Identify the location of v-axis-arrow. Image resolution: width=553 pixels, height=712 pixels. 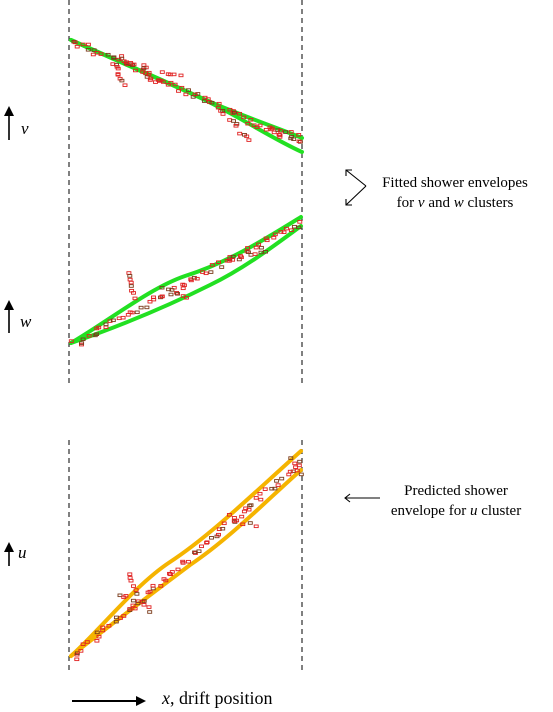
(9, 123).